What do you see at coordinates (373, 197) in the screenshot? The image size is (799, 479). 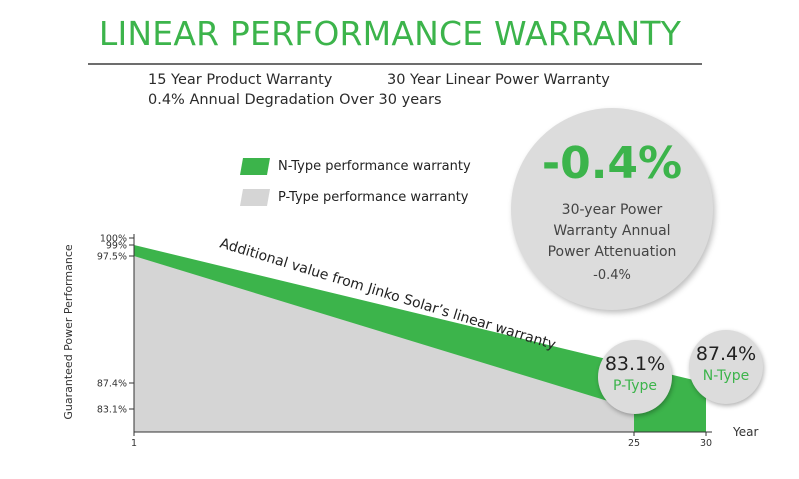 I see `legend-label-ptype: P-Type performance warranty` at bounding box center [373, 197].